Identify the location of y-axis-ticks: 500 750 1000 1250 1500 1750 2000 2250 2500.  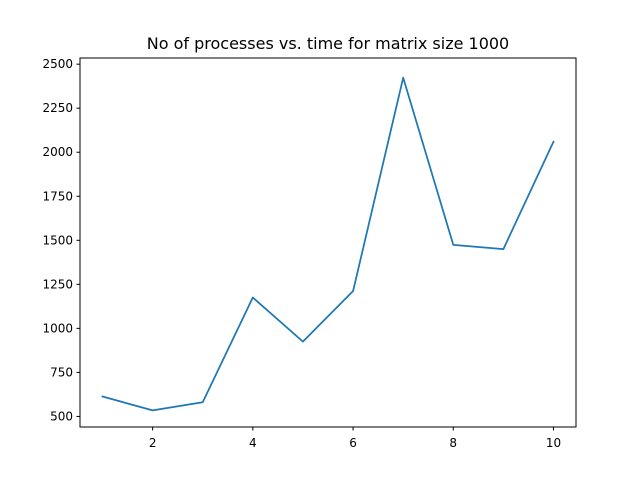
(61, 240).